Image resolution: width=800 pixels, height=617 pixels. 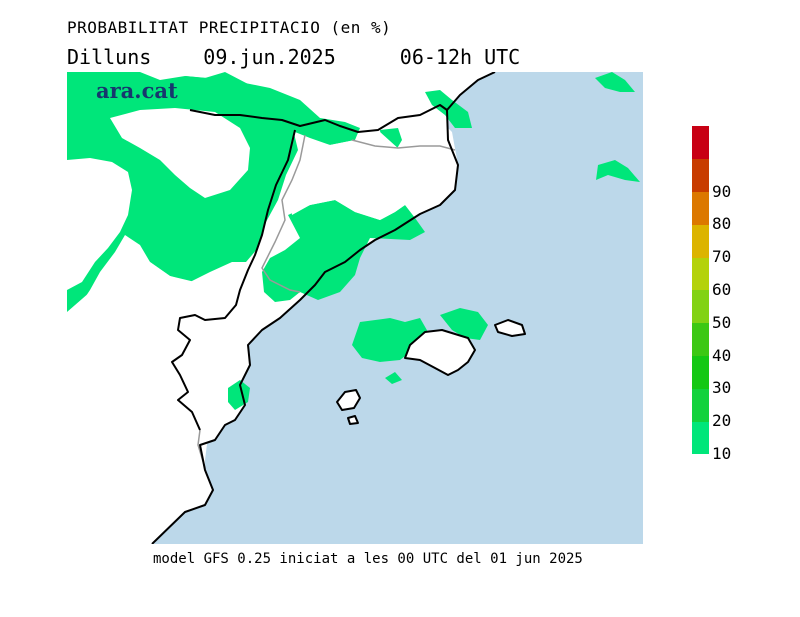 I want to click on precip-area-gulf-lion, so click(x=618, y=171).